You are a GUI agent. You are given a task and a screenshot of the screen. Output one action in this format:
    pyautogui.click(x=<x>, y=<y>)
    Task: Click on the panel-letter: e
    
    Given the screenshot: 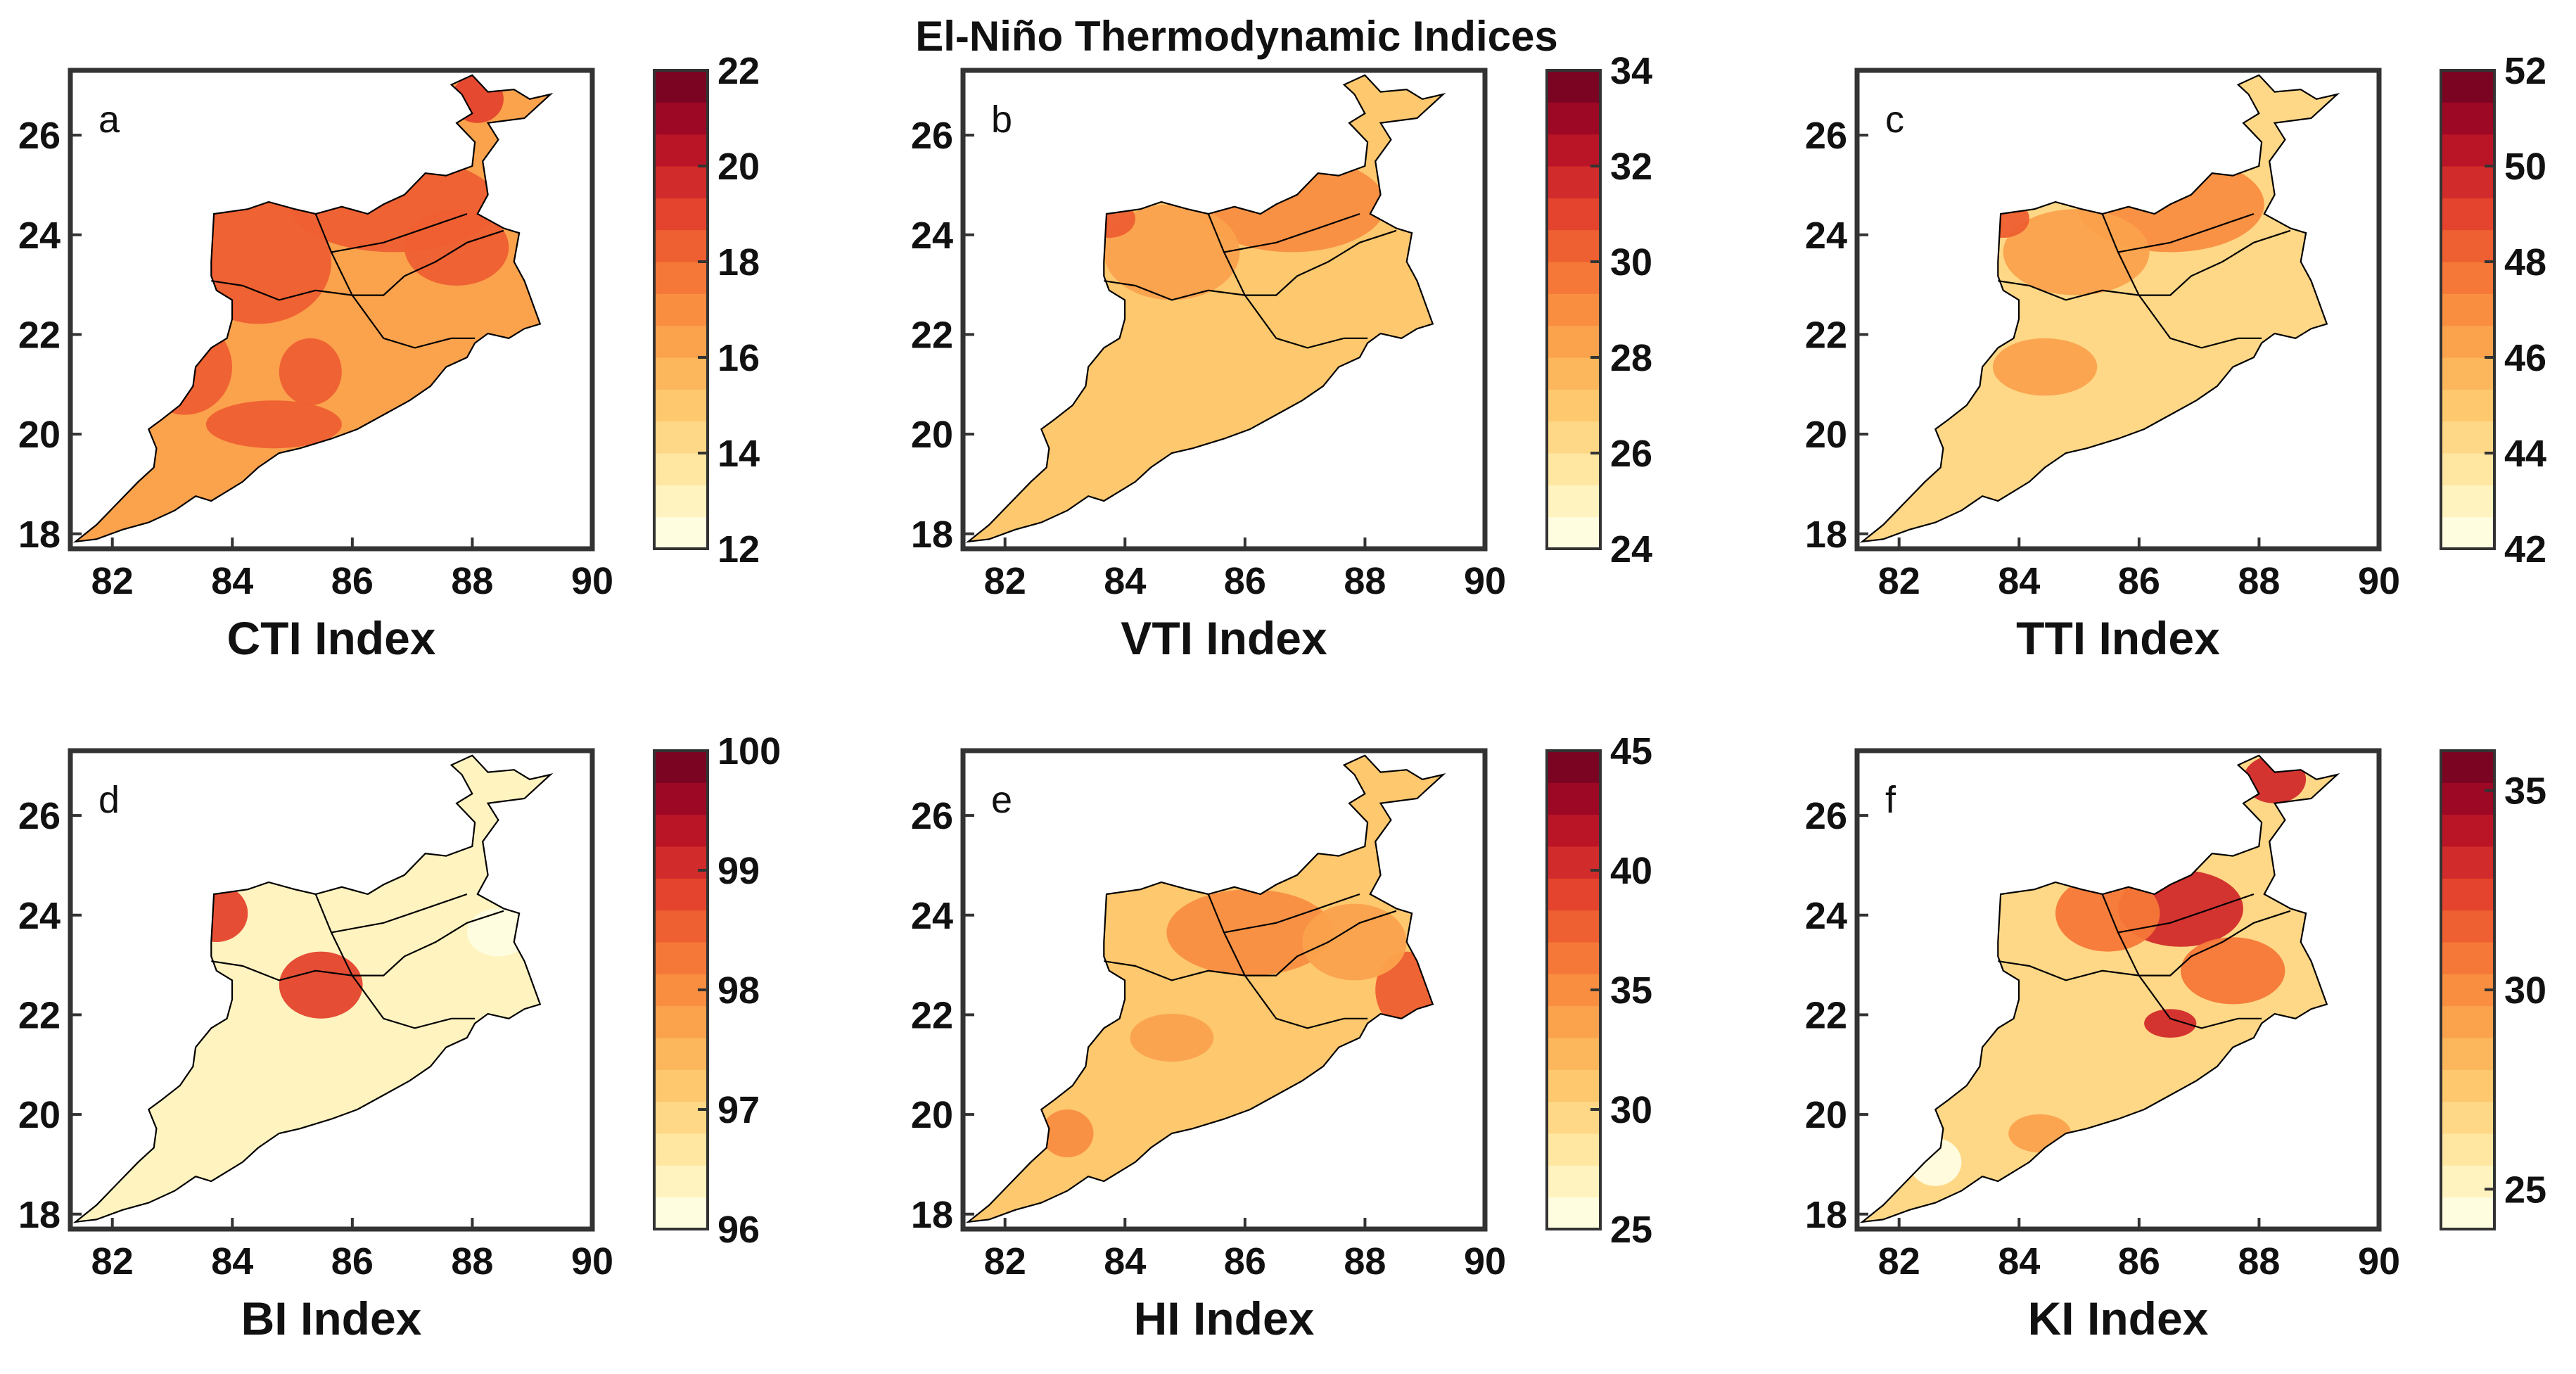 What is the action you would take?
    pyautogui.click(x=1001, y=800)
    